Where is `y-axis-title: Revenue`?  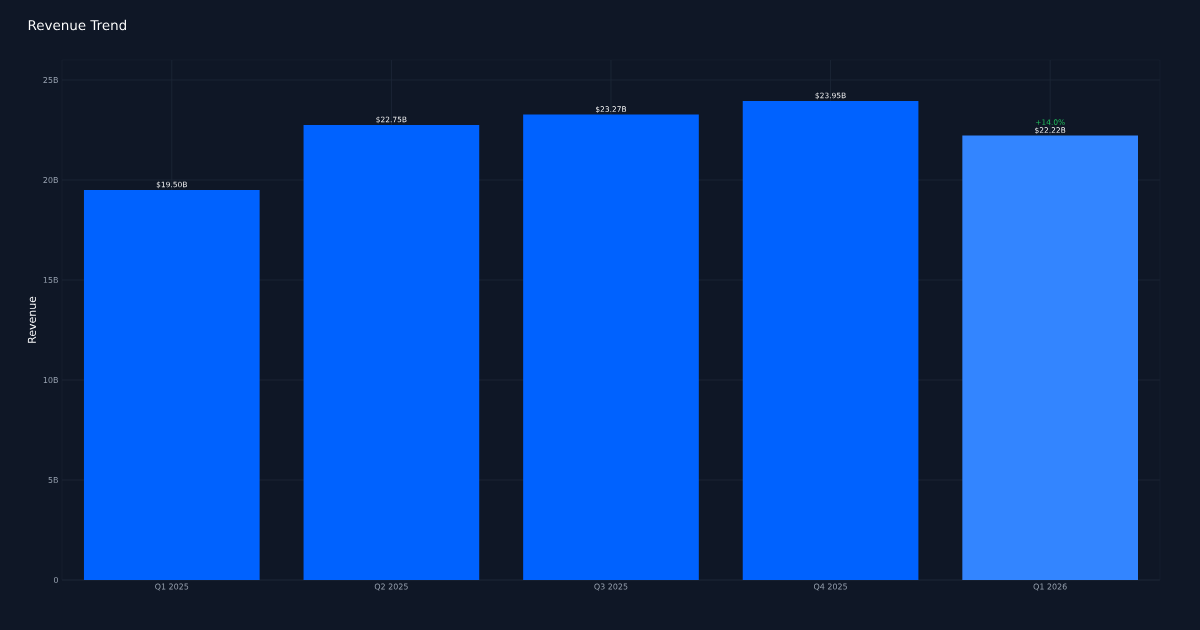 y-axis-title: Revenue is located at coordinates (32, 319).